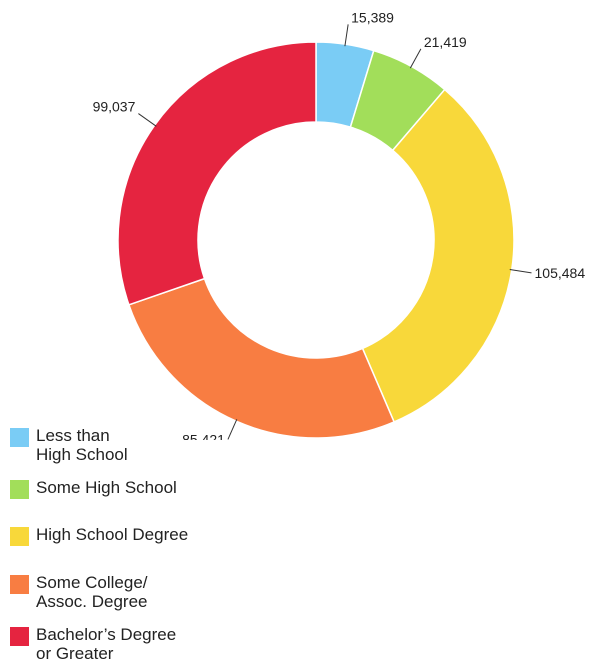 The height and width of the screenshot is (669, 603). What do you see at coordinates (106, 644) in the screenshot?
I see `legend-label: Bachelor’s Degree or Greater` at bounding box center [106, 644].